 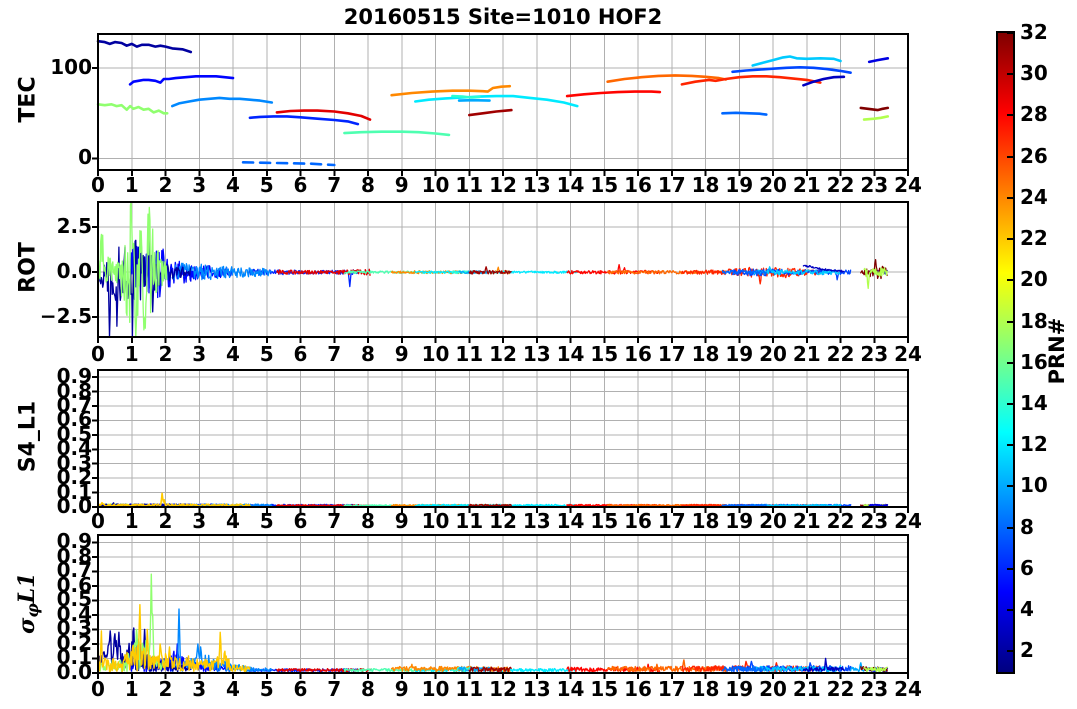 What do you see at coordinates (74, 433) in the screenshot?
I see `y-tick-label: 0.5` at bounding box center [74, 433].